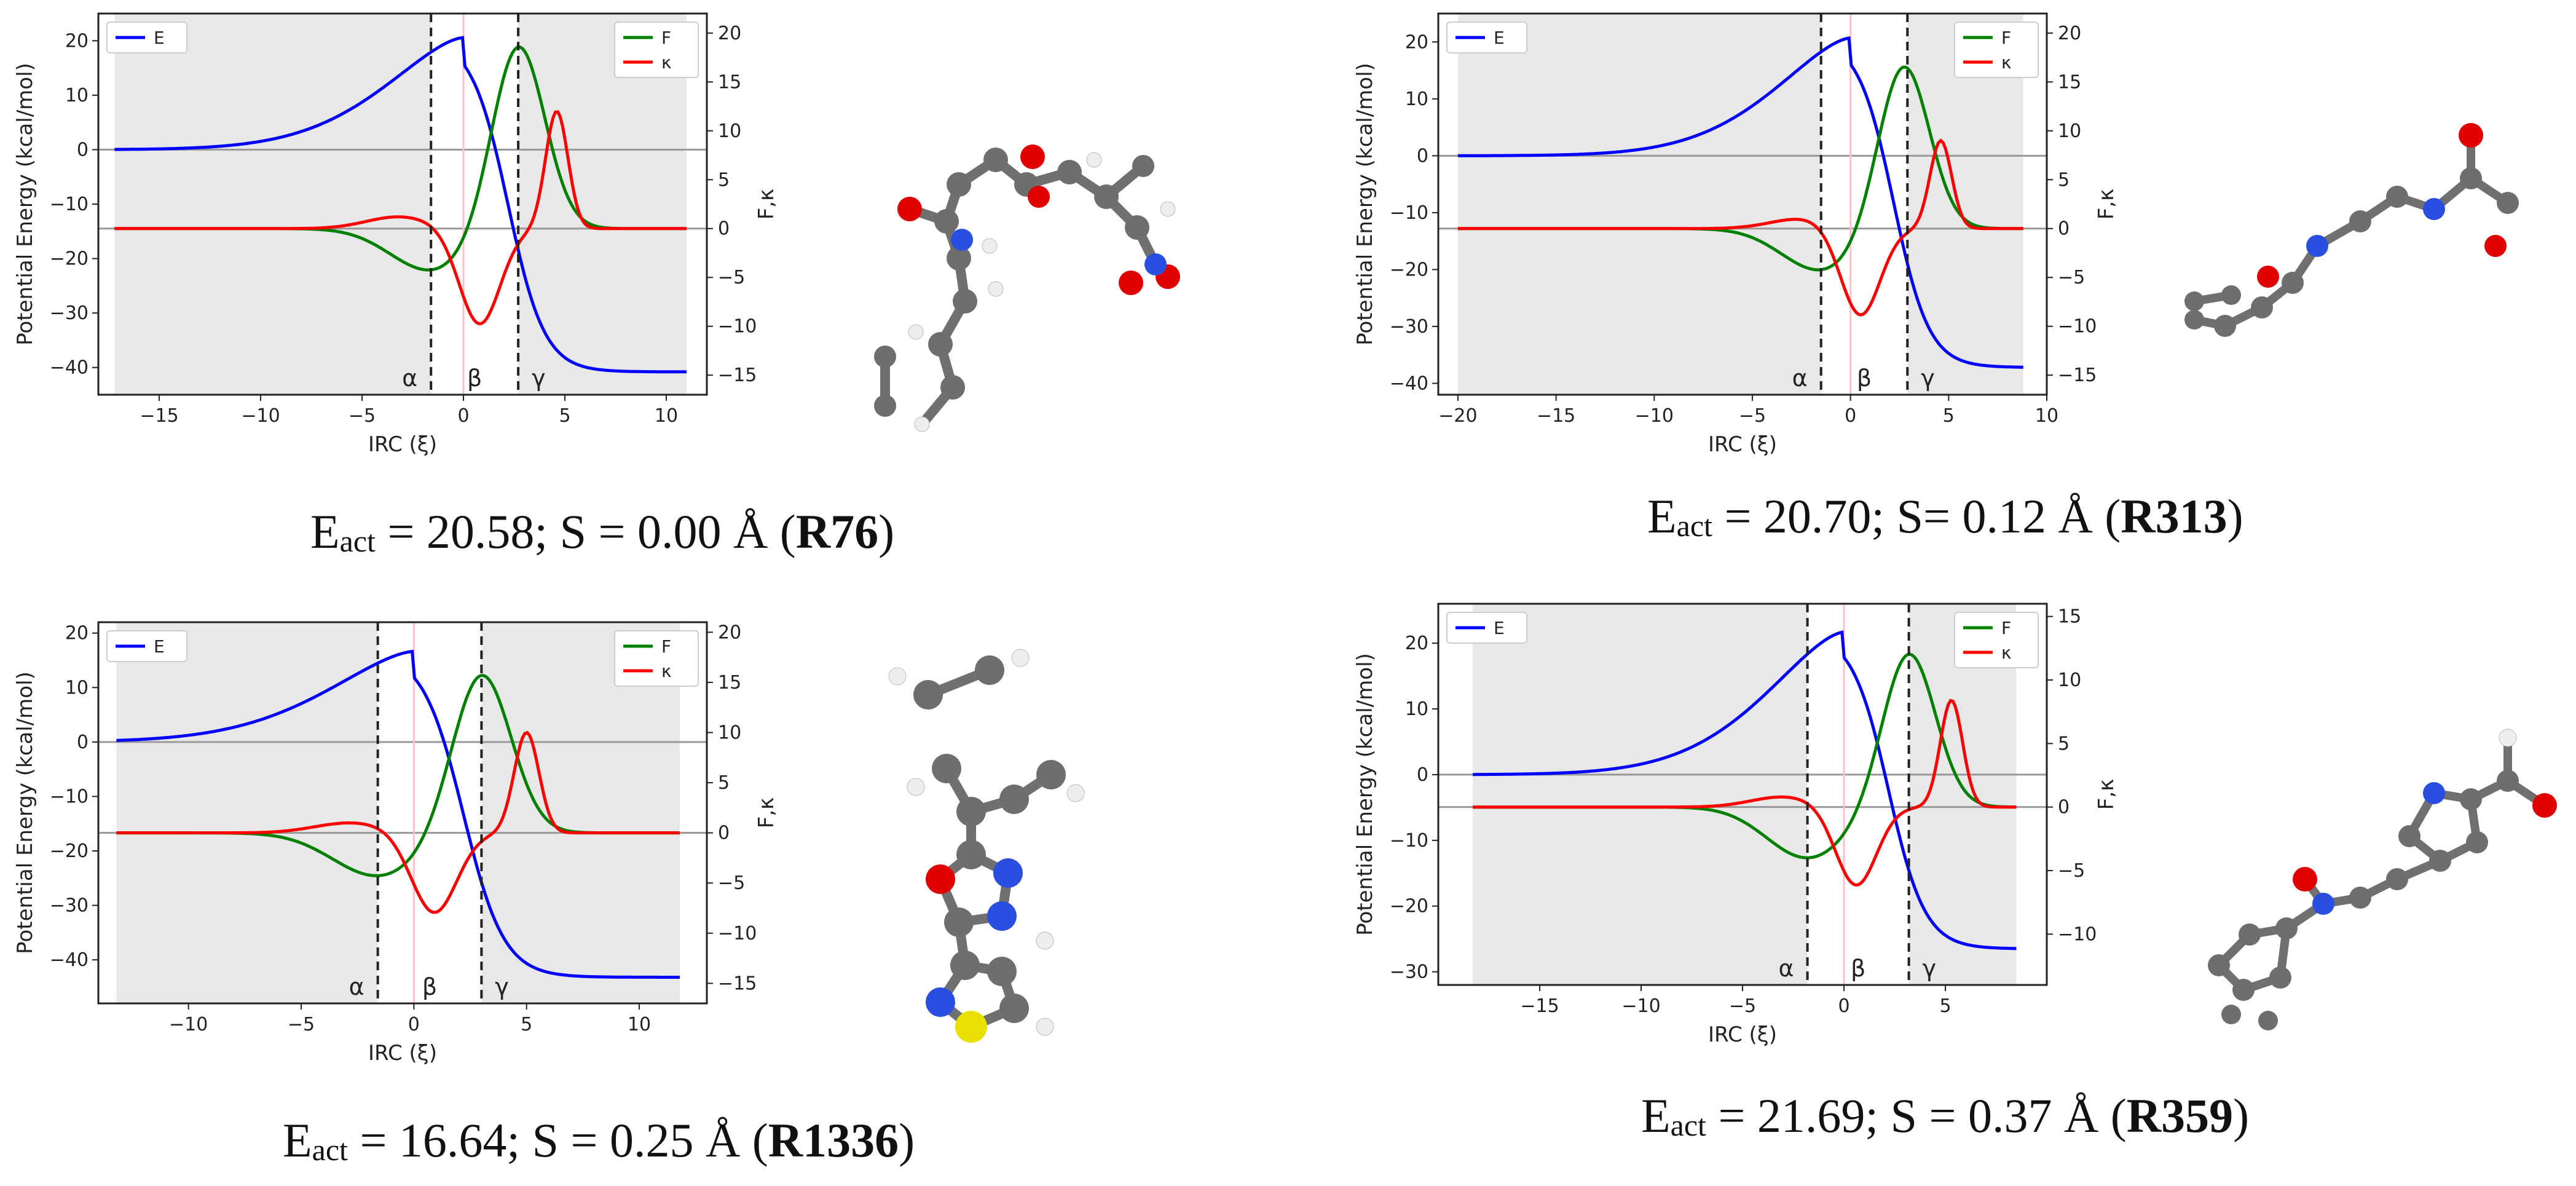 The width and height of the screenshot is (2576, 1186). Describe the element at coordinates (1457, 416) in the screenshot. I see `x-tick-label: −20` at that location.